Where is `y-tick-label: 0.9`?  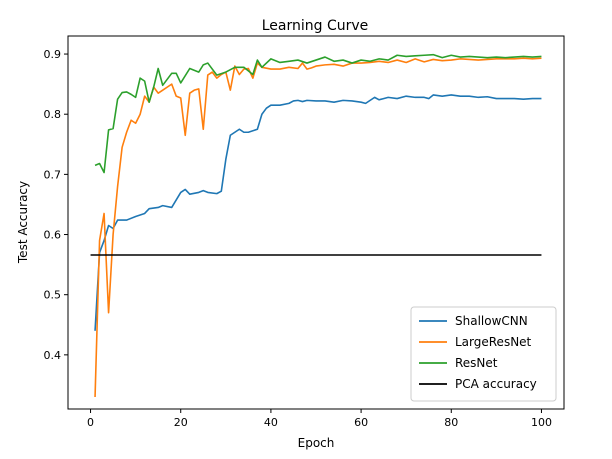 y-tick-label: 0.9 is located at coordinates (53, 54).